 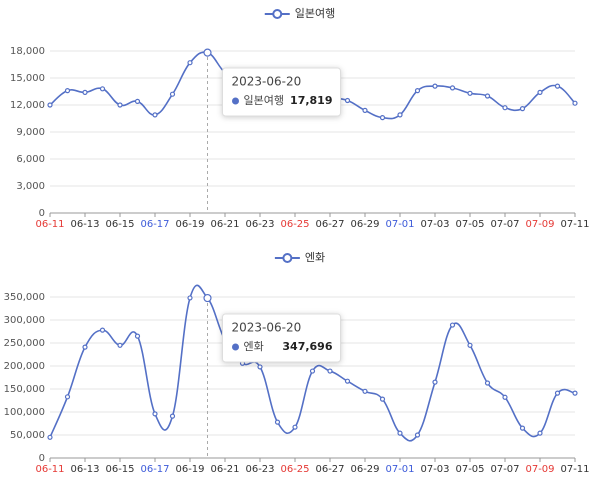 I want to click on y-tick-label: 18,000, so click(x=27, y=51).